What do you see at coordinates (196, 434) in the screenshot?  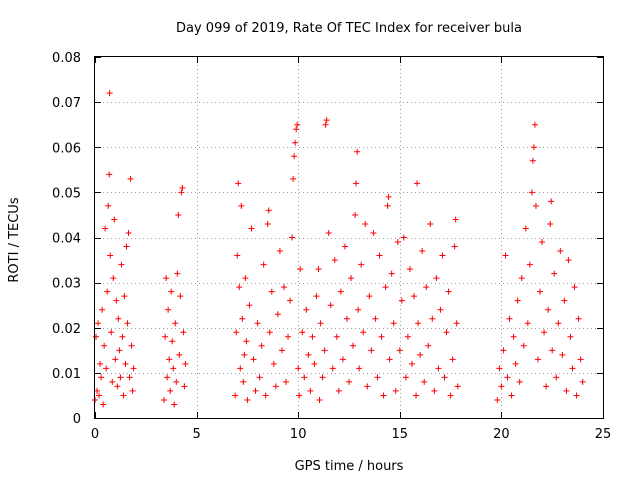 I see `x-tick-label: 5` at bounding box center [196, 434].